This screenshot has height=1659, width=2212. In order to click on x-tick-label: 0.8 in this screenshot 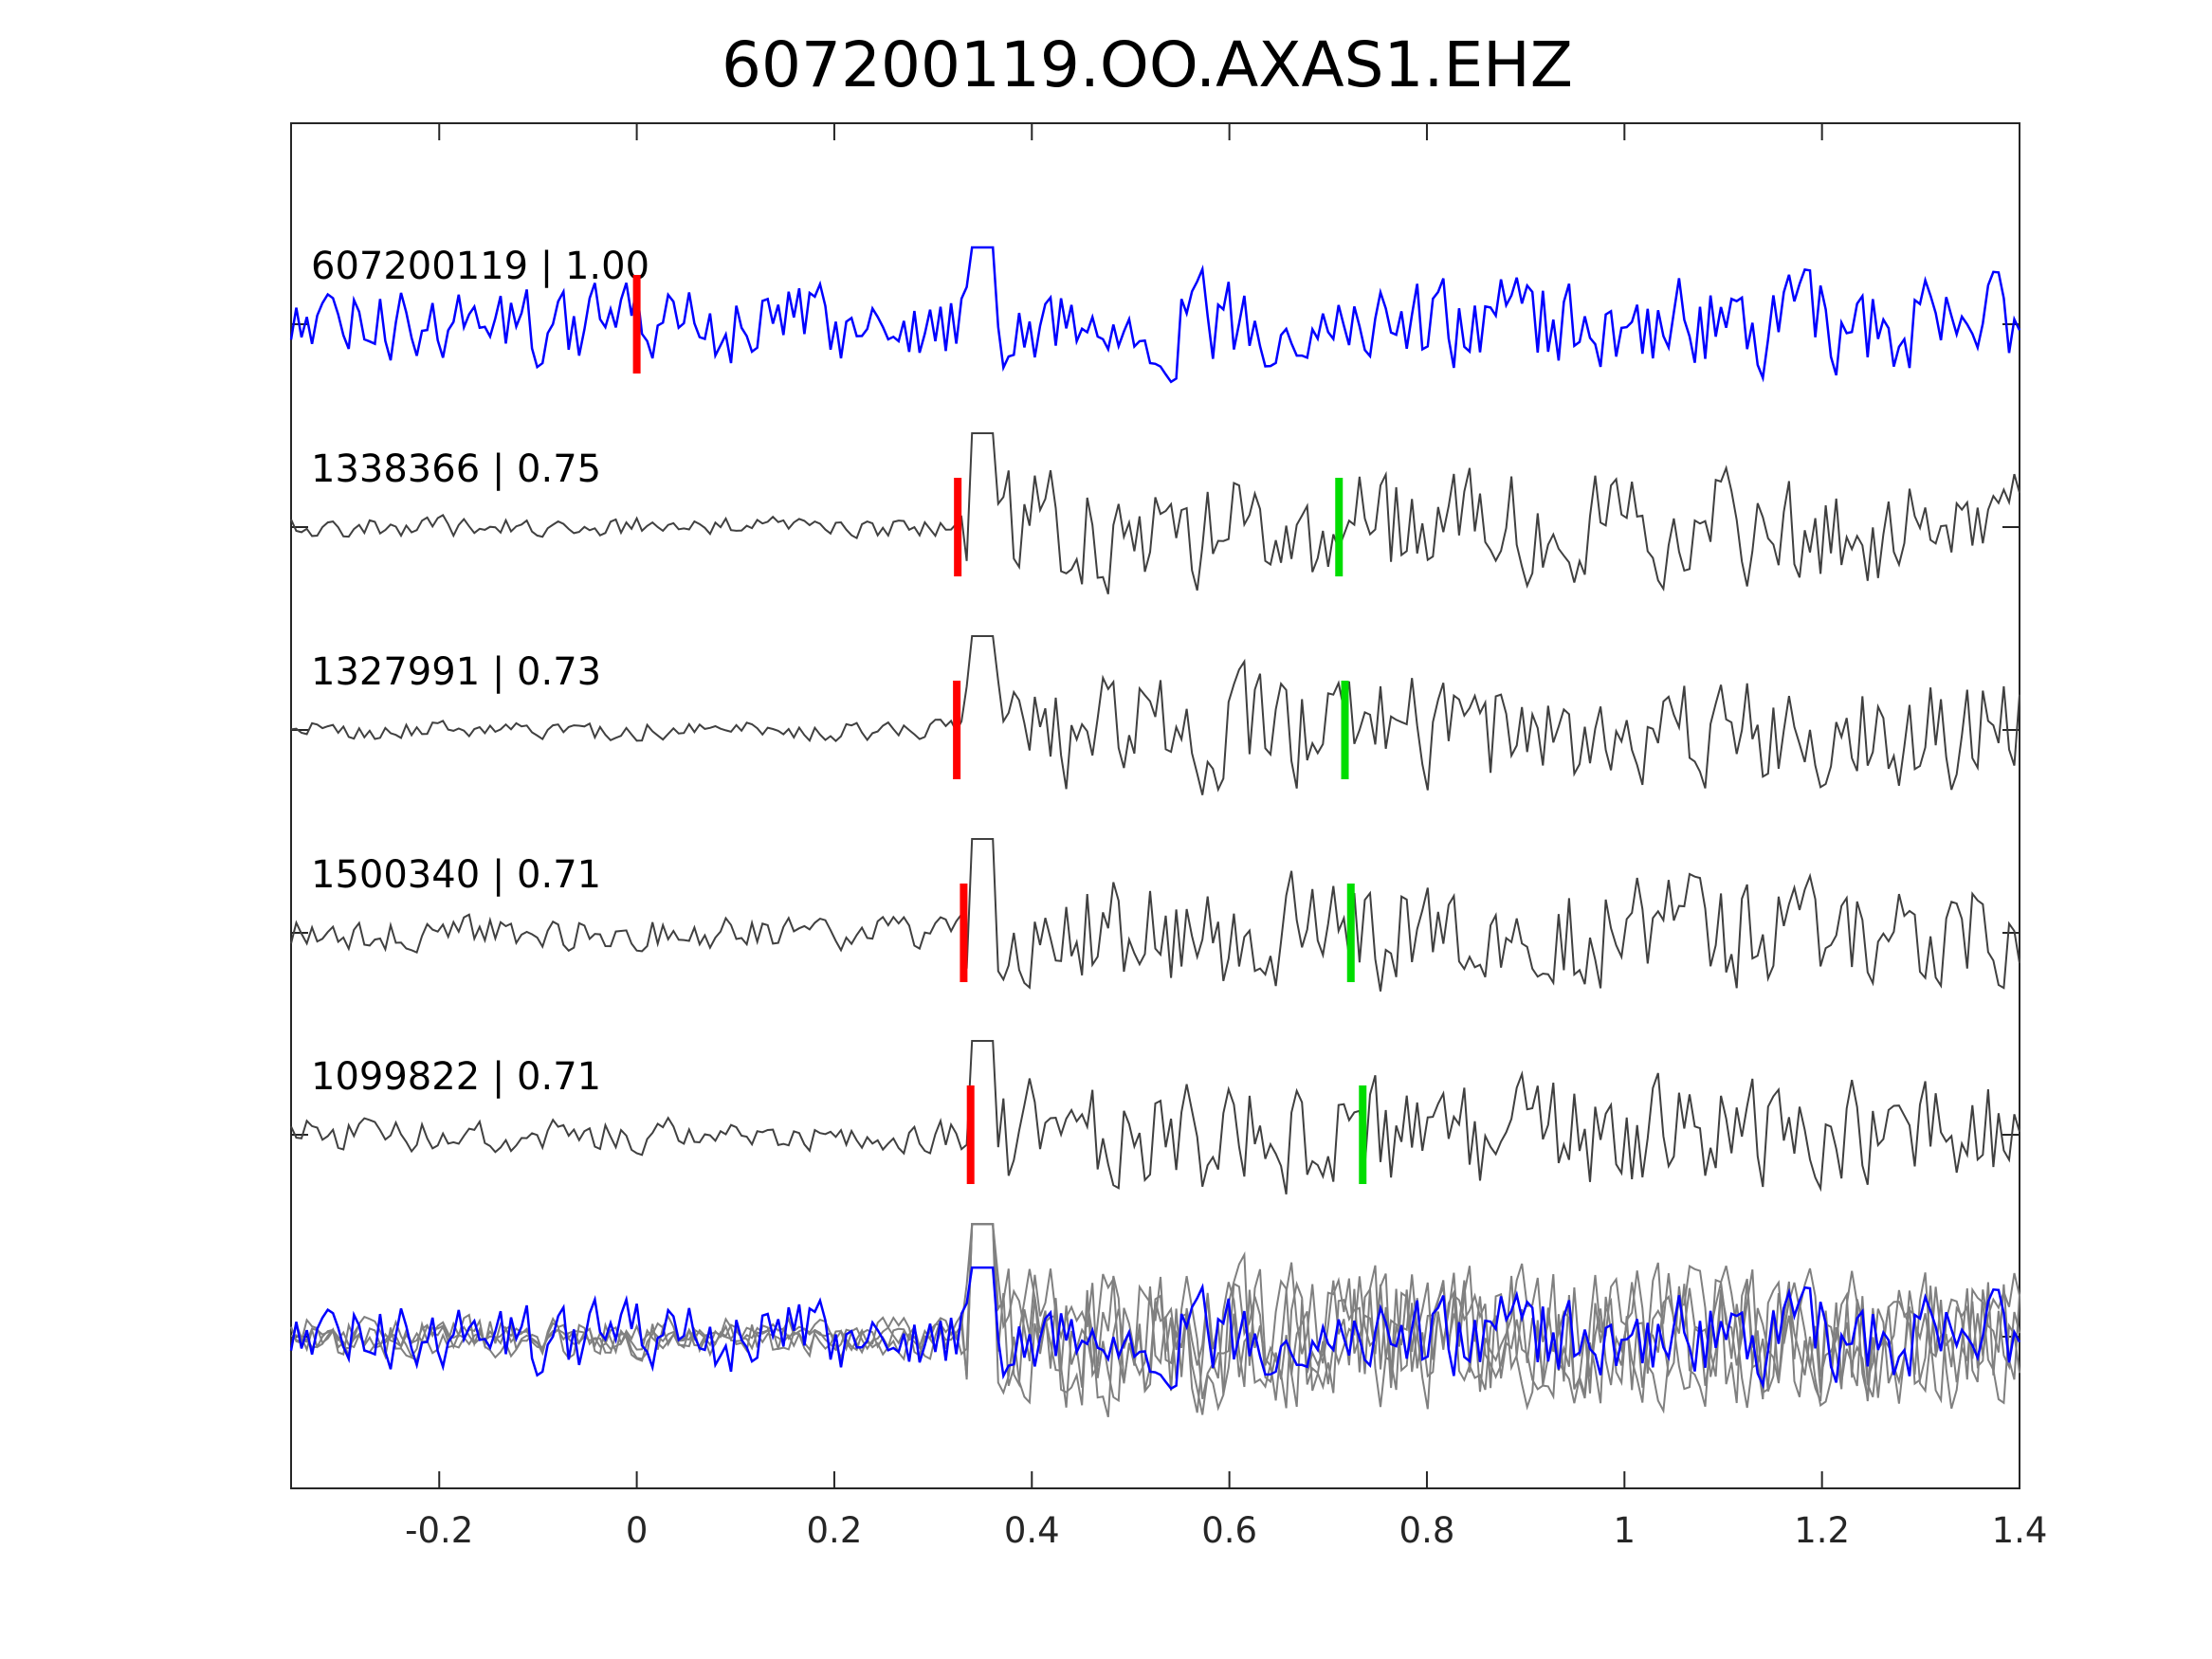, I will do `click(1427, 1530)`.